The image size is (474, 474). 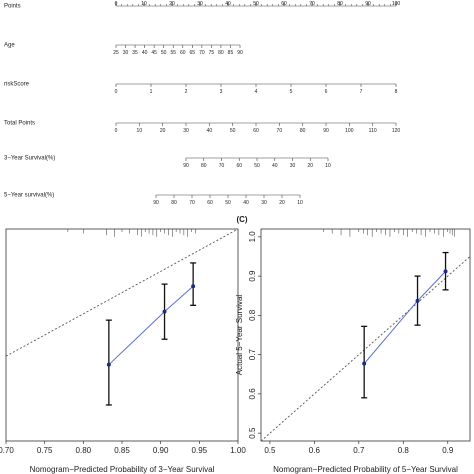 I want to click on panel-label: (C), so click(x=241, y=219).